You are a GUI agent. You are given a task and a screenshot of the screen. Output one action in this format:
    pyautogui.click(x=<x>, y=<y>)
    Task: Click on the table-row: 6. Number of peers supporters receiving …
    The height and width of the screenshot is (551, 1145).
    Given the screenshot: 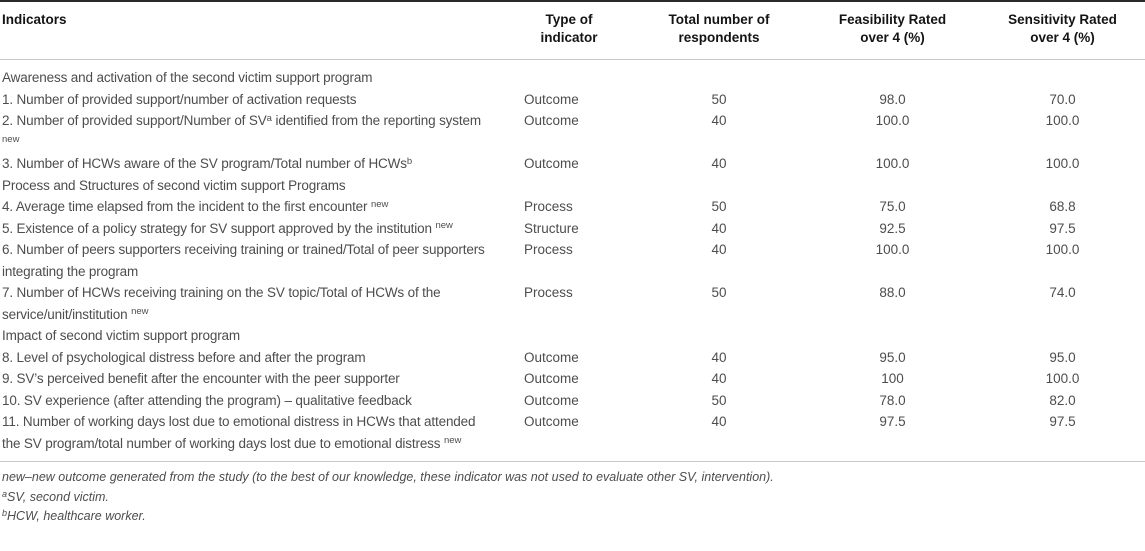 What is the action you would take?
    pyautogui.click(x=572, y=260)
    